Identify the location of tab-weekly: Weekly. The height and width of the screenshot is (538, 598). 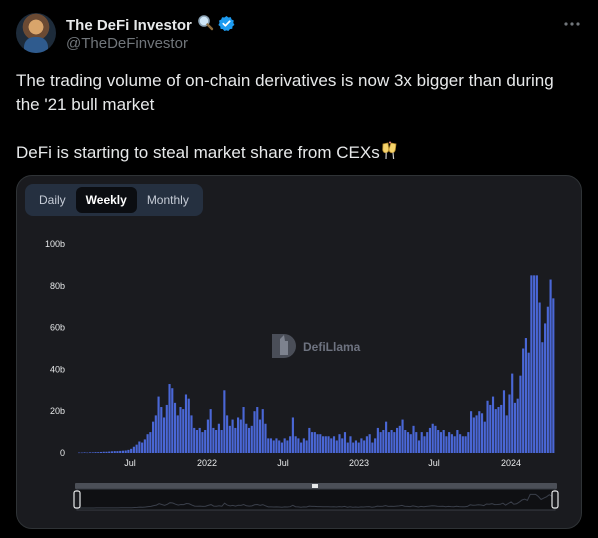
(106, 200).